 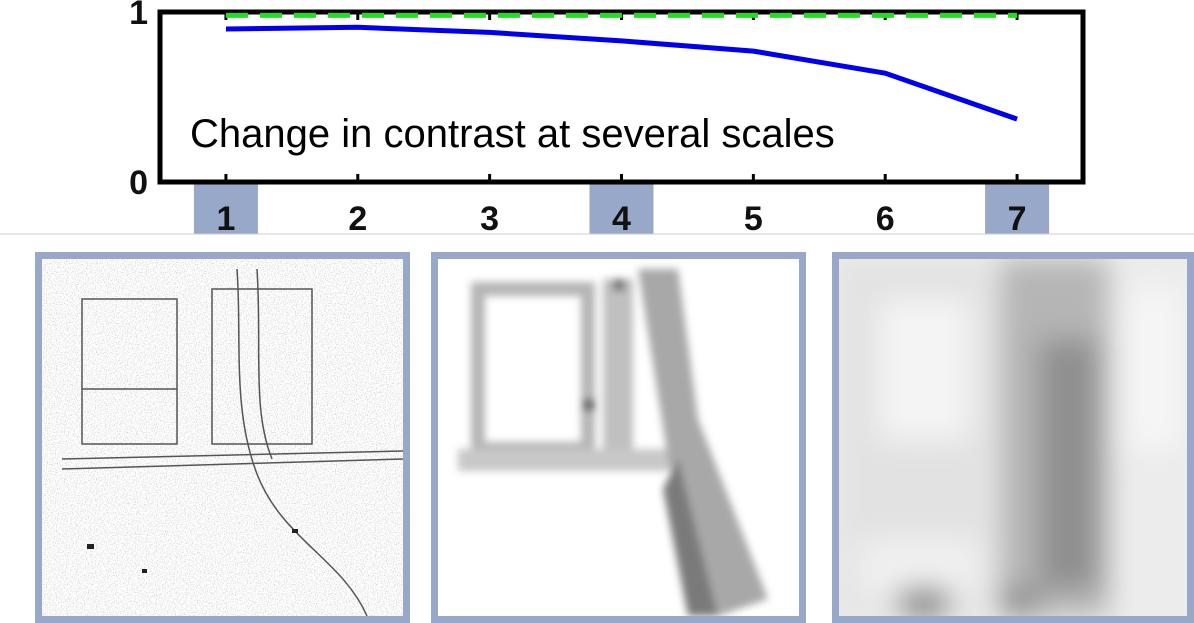 I want to click on x-tick-label-5: 5, so click(x=753, y=219).